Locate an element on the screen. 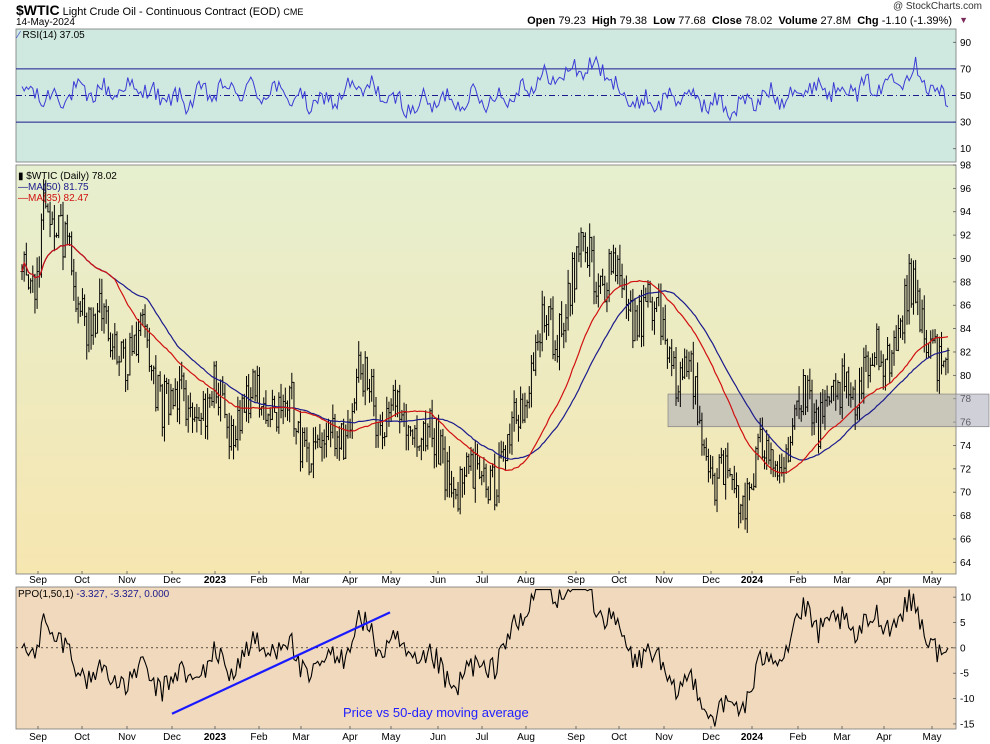  price-ytick-label: 82 is located at coordinates (966, 352).